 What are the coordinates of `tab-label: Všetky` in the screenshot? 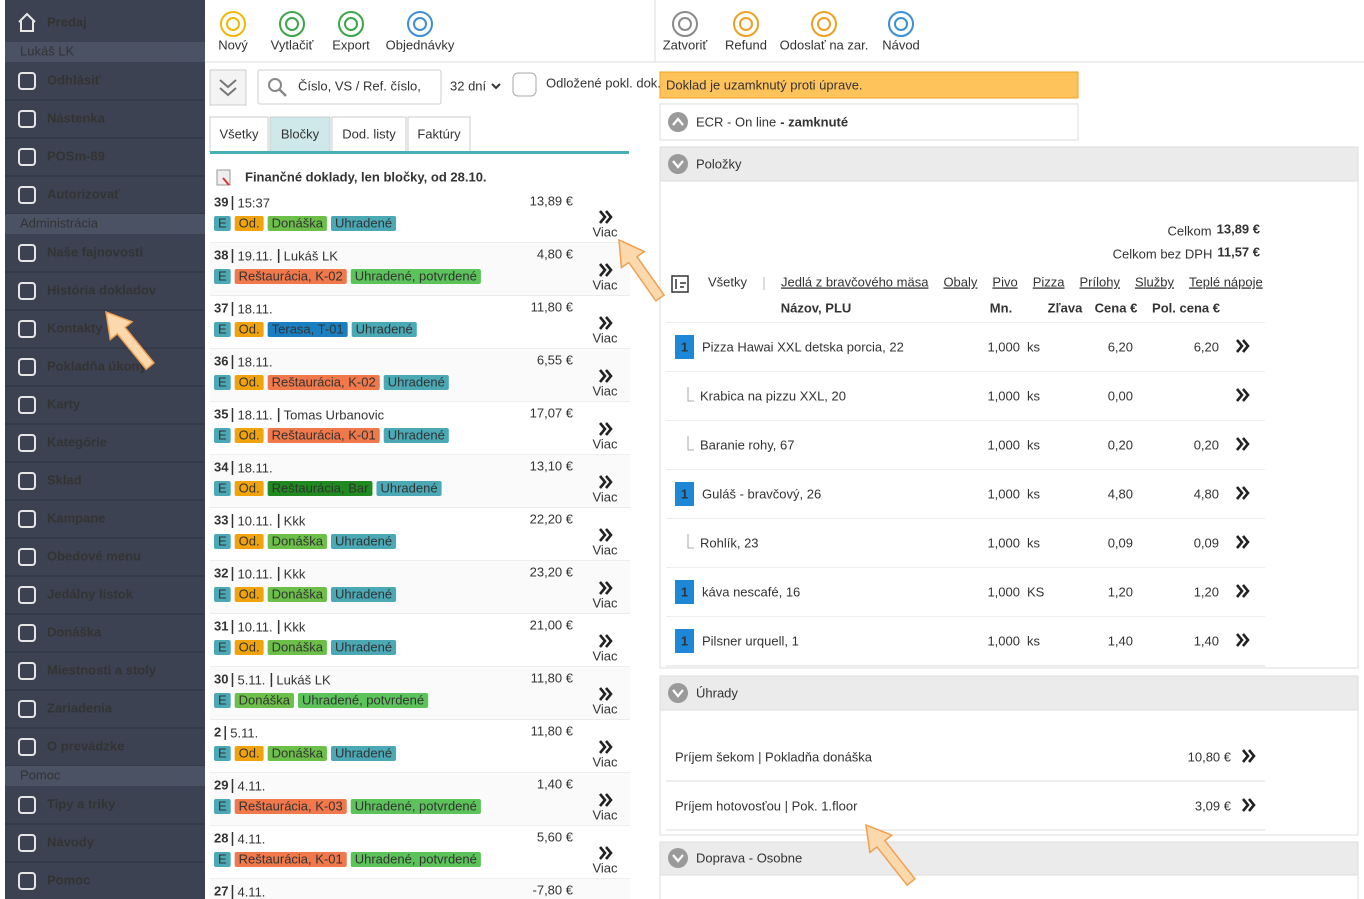 It's located at (239, 133).